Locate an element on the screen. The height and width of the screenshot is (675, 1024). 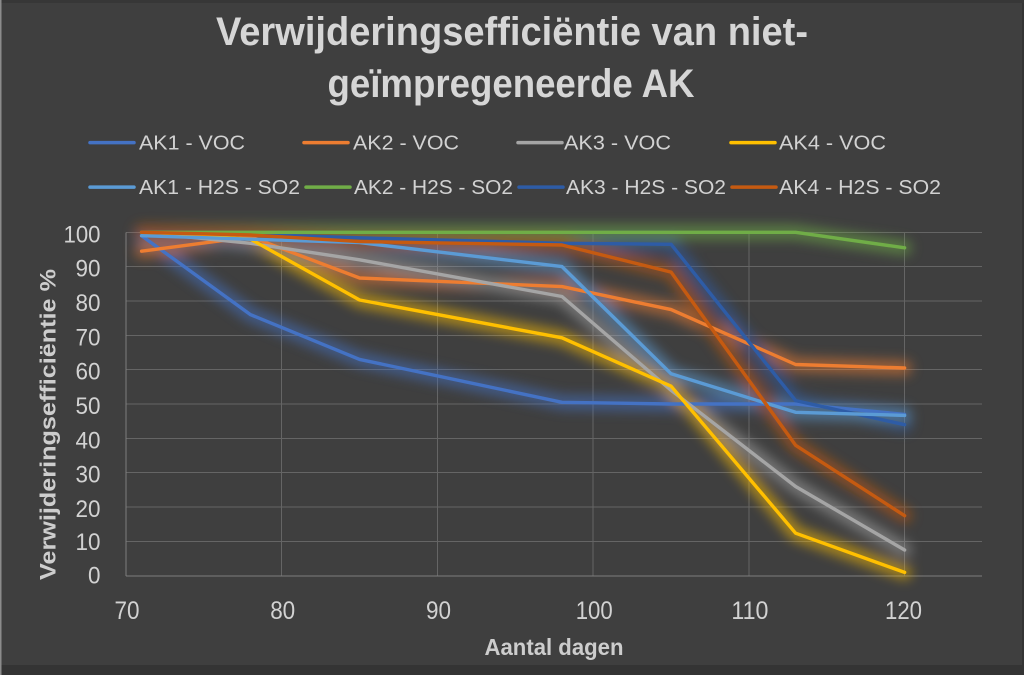
svg-text: 120 is located at coordinates (903, 611).